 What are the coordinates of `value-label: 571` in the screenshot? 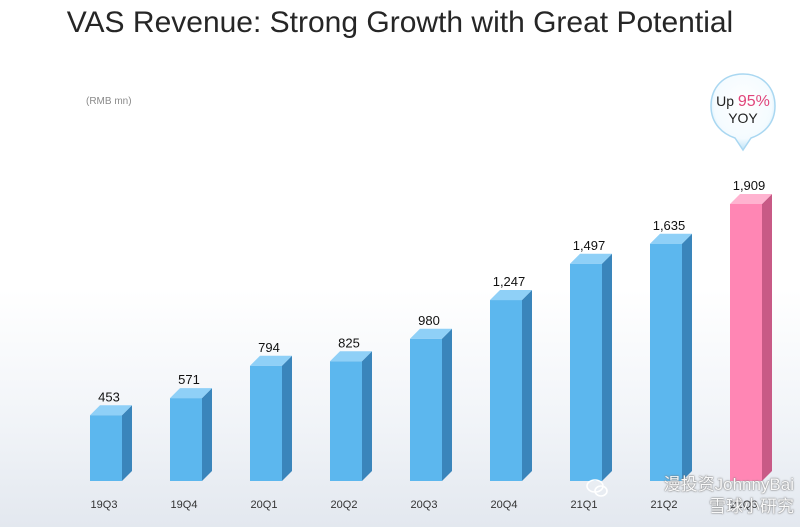 It's located at (189, 379).